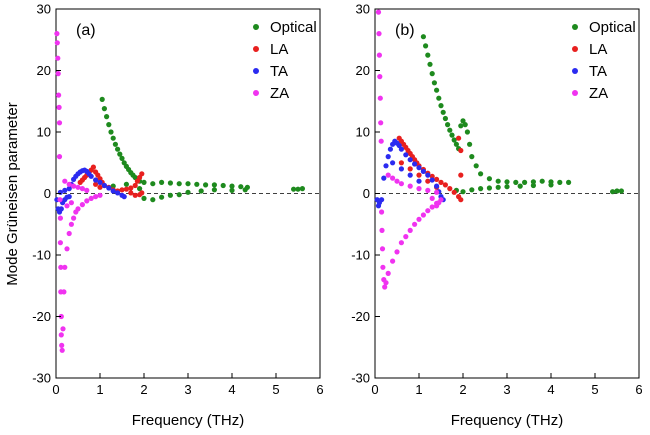 This screenshot has height=435, width=650. I want to click on panel-a-legend: Optical LA TA ZA, so click(285, 60).